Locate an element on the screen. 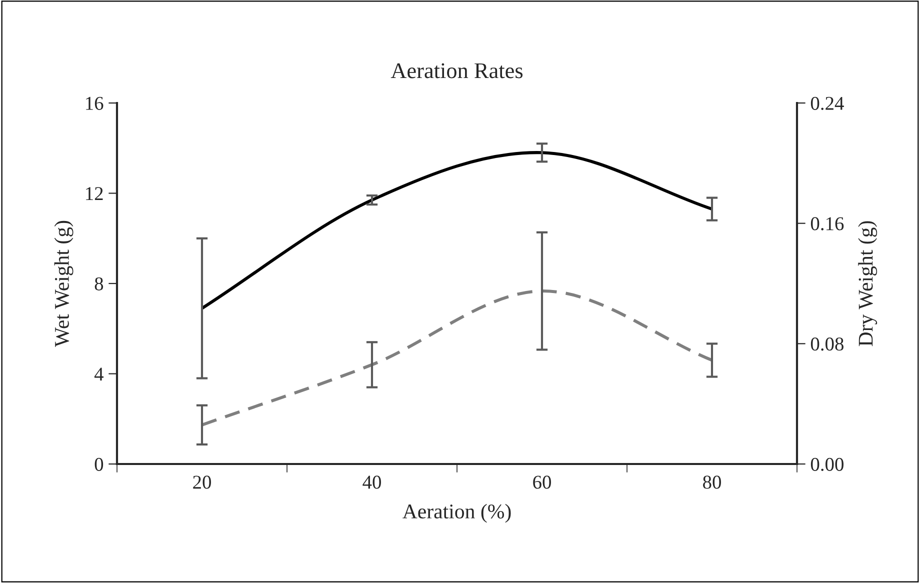  x-tick-label: 20 is located at coordinates (202, 482).